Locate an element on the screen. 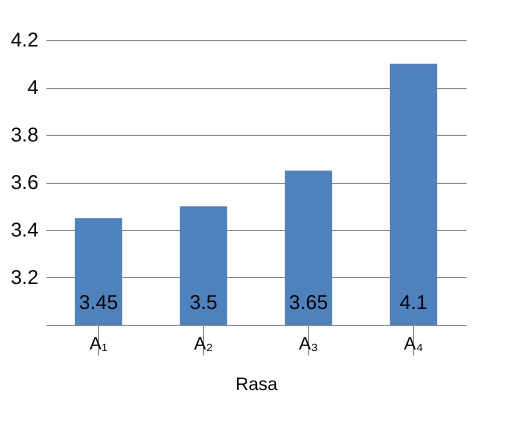 This screenshot has width=515, height=434. y-tick-label: 3.8 is located at coordinates (24, 135).